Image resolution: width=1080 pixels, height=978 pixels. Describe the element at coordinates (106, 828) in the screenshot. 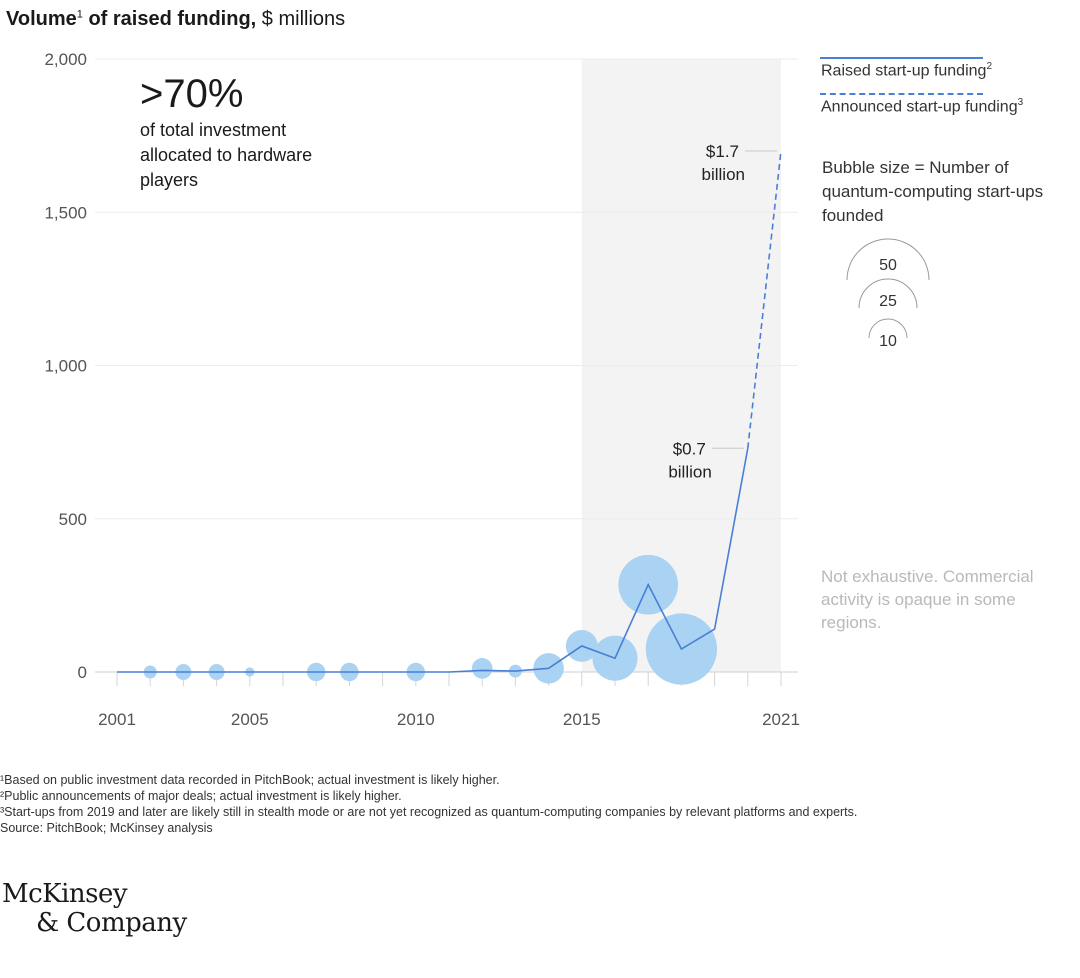

I see `footnote-source: Source: PitchBook; McKinsey analysis` at that location.